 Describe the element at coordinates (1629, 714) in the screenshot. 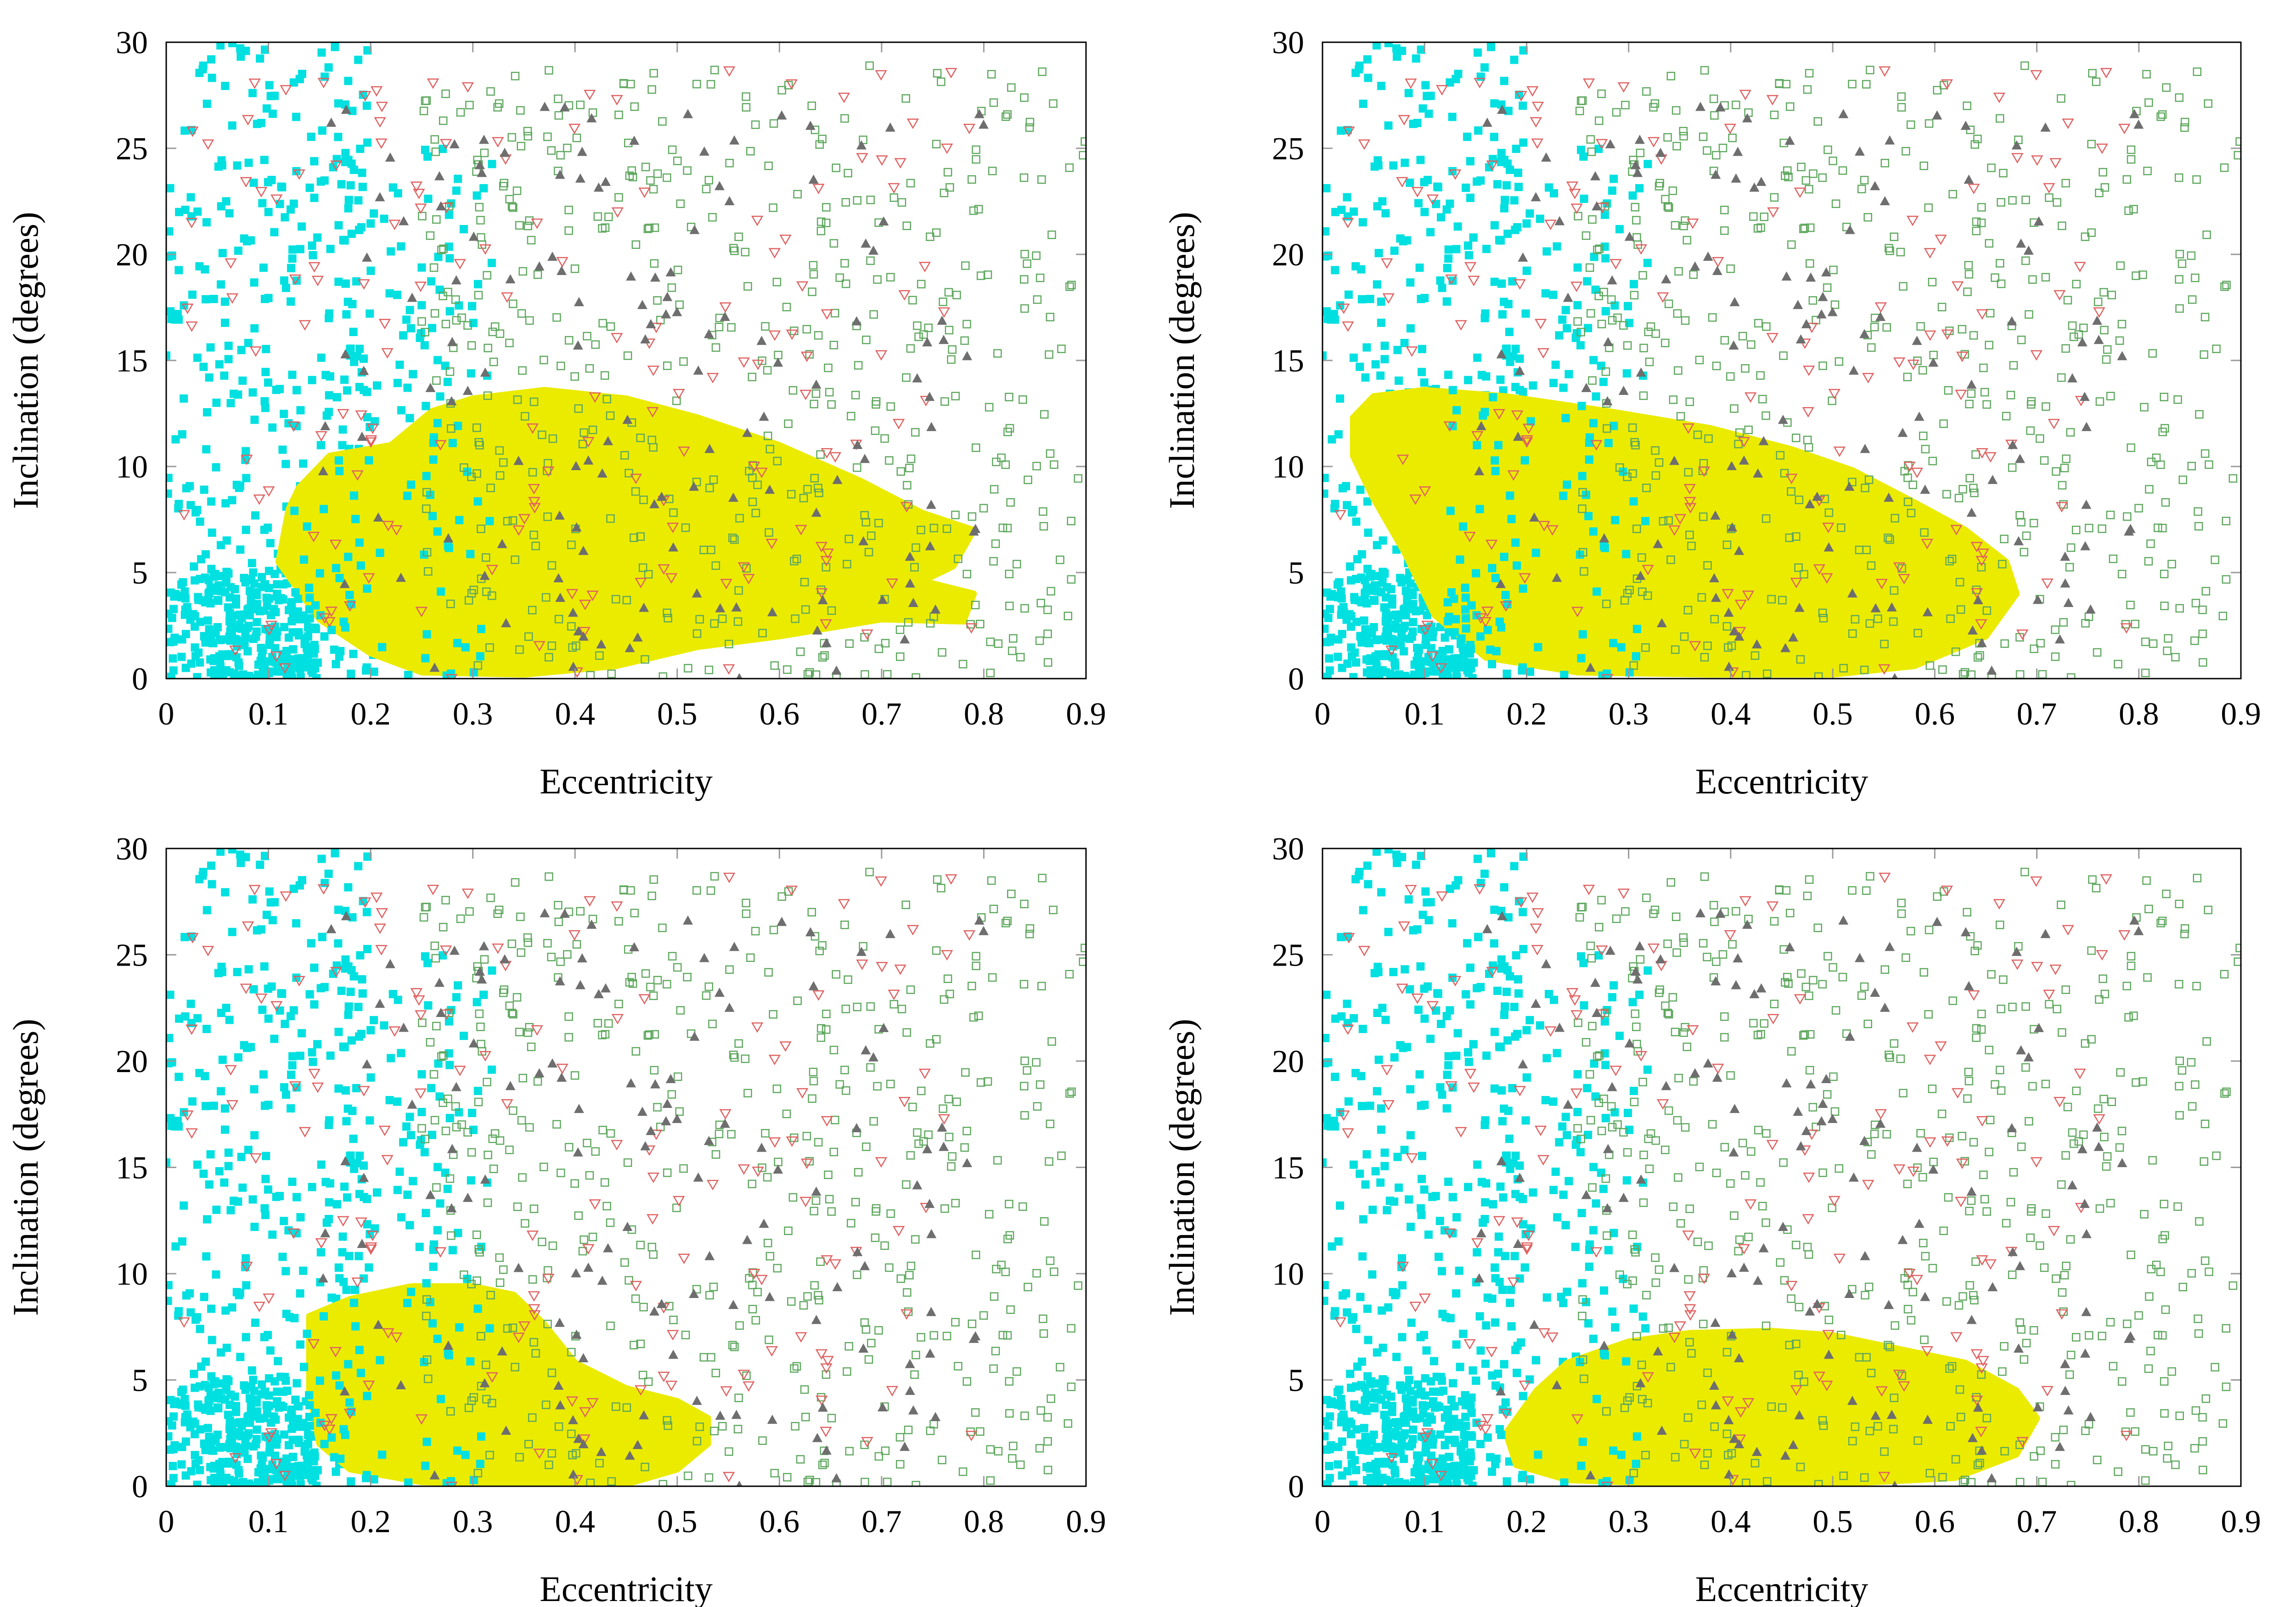

I see `x-tick-label: 0.3` at that location.